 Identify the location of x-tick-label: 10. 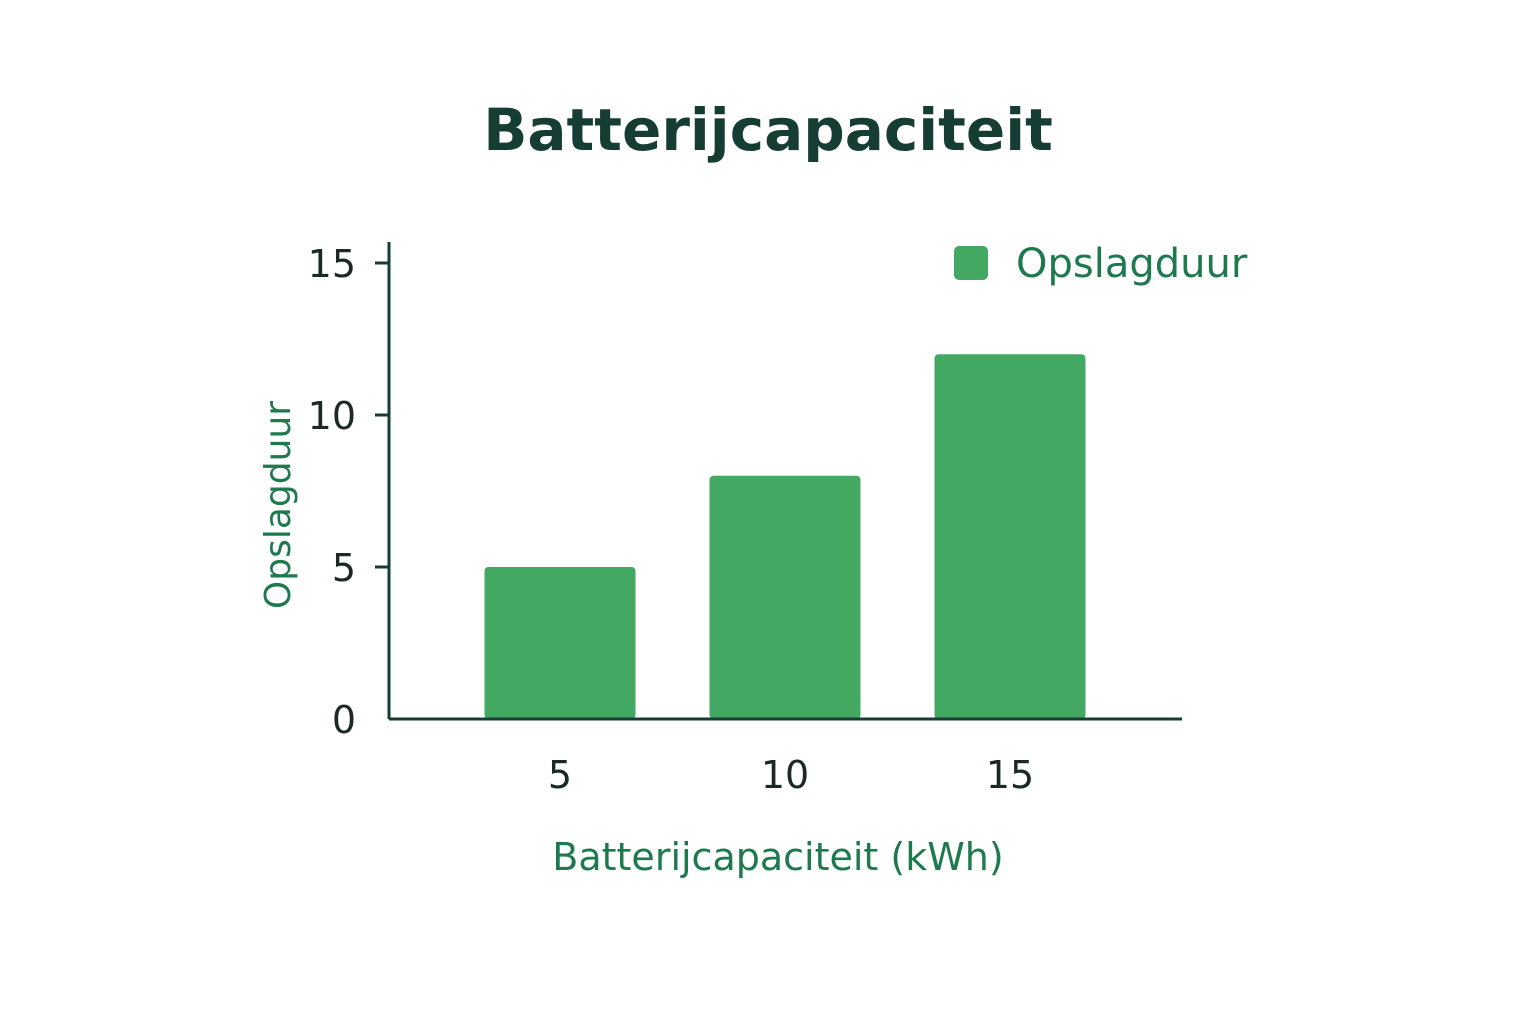
(785, 775).